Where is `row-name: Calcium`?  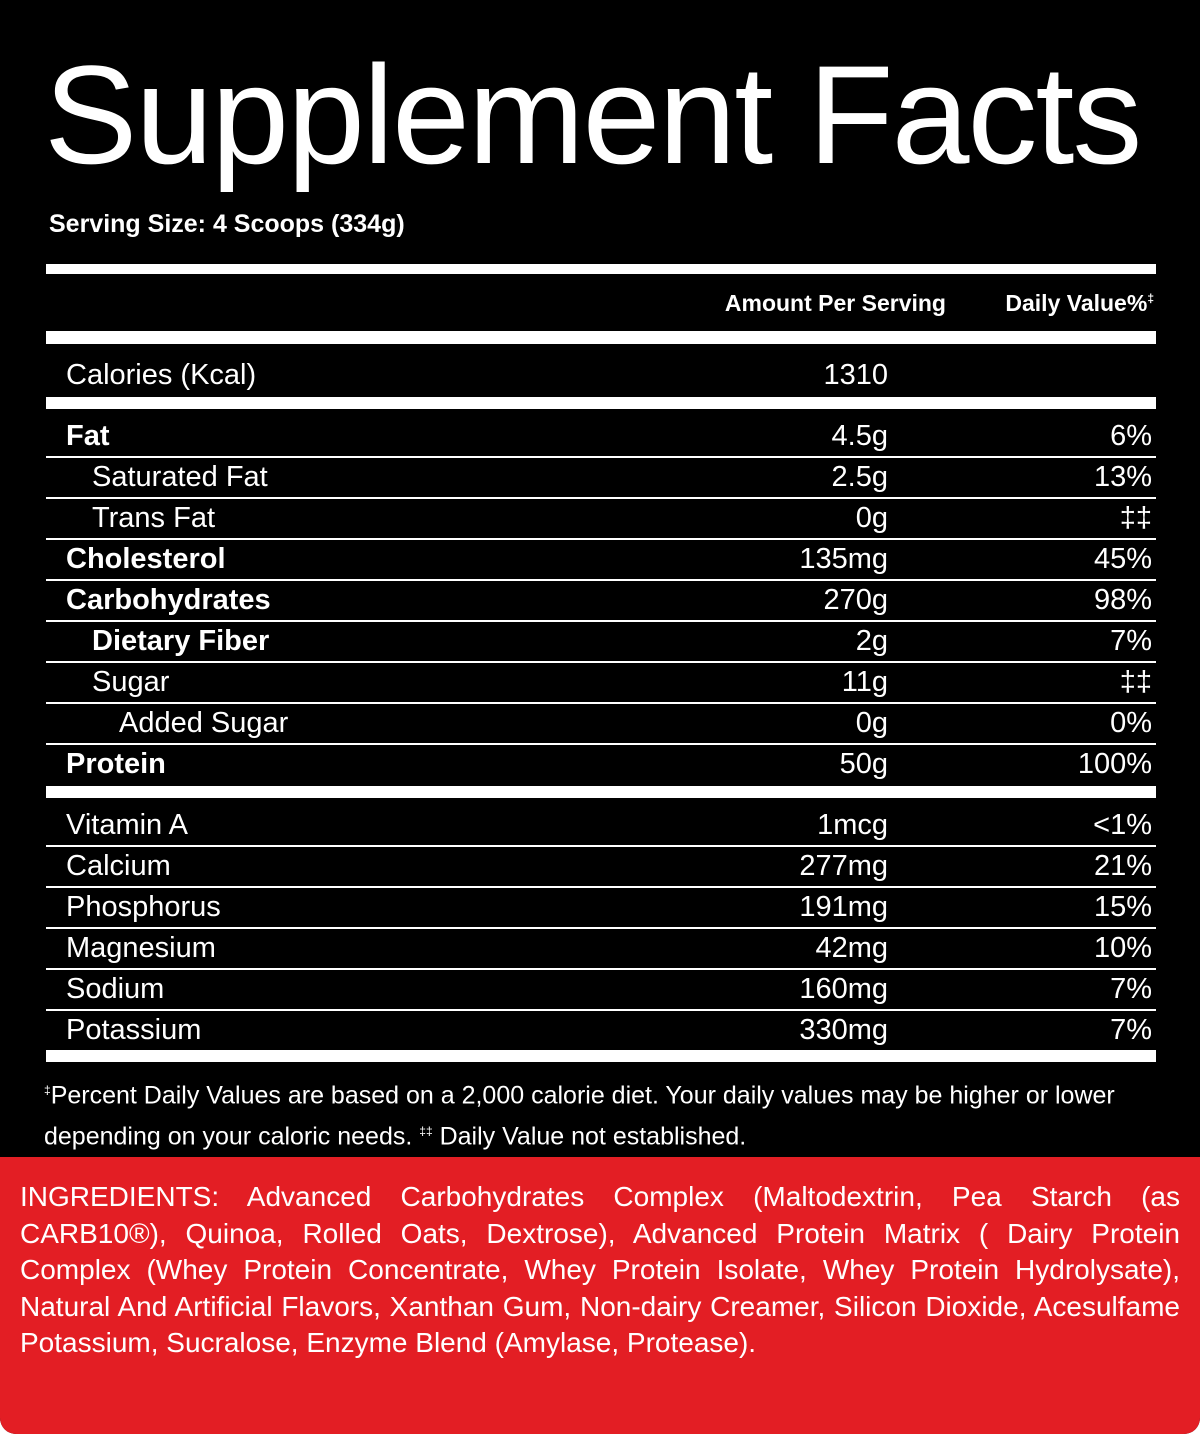 row-name: Calcium is located at coordinates (118, 866).